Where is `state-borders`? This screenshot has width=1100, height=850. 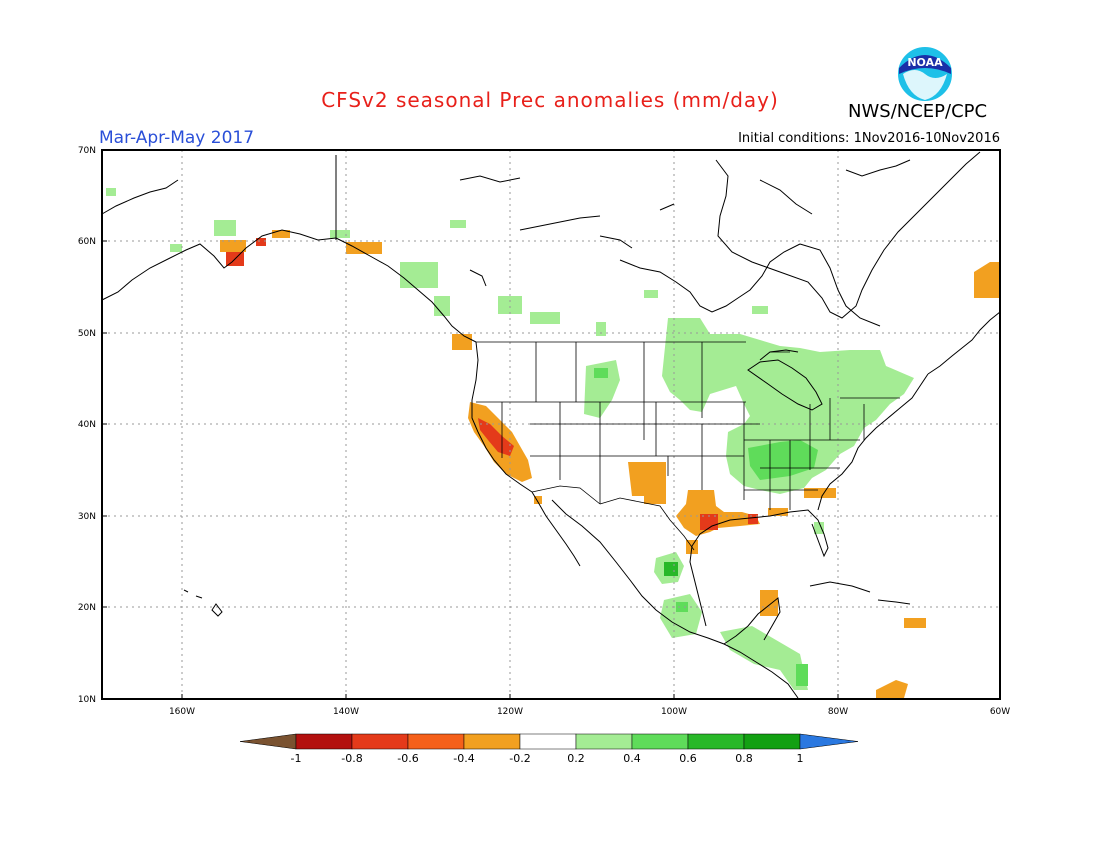
state-borders is located at coordinates (688, 446).